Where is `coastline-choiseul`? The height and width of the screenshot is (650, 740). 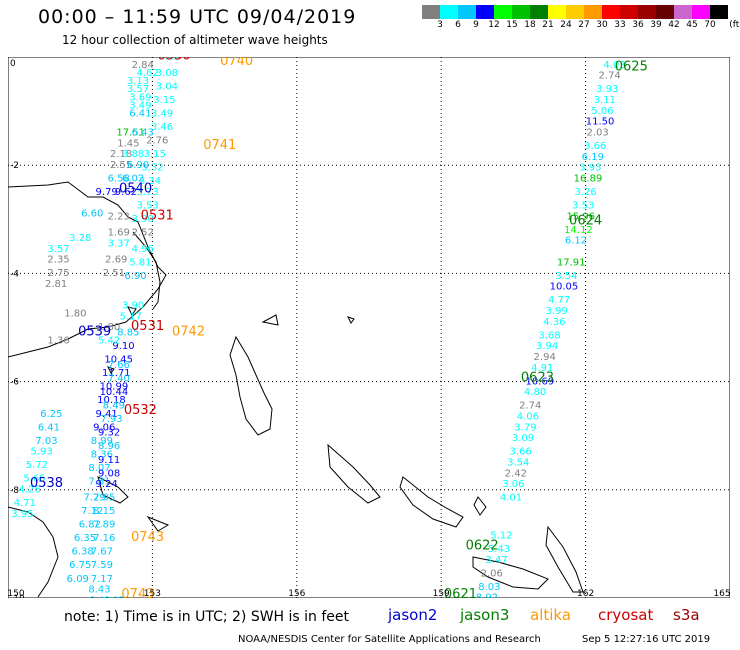 coastline-choiseul is located at coordinates (354, 473).